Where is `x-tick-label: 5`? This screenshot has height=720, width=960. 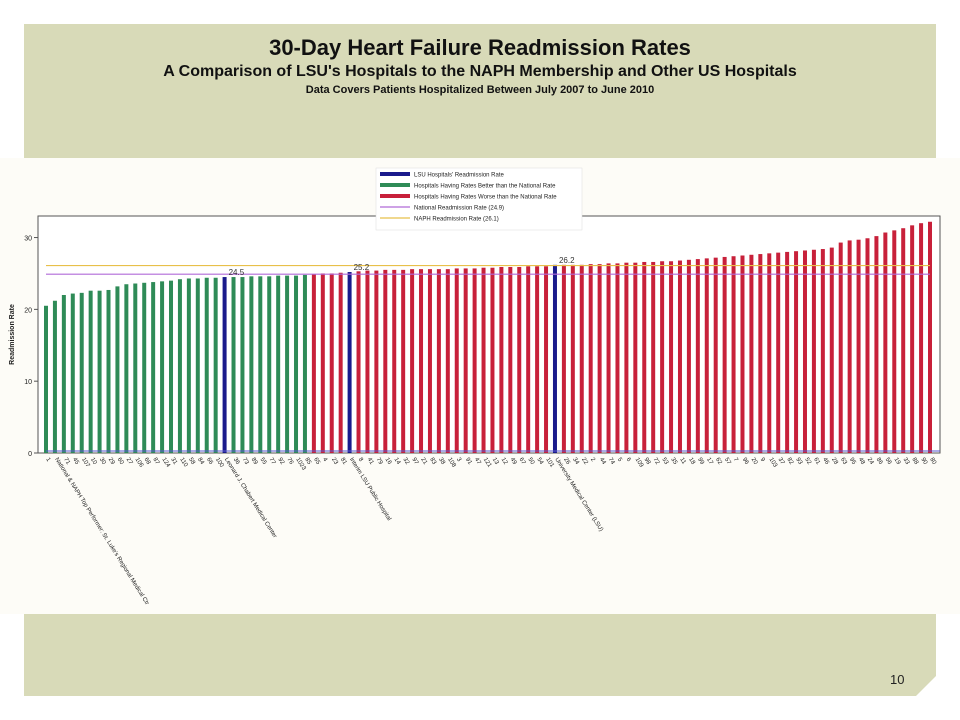
x-tick-label: 5 is located at coordinates (619, 460).